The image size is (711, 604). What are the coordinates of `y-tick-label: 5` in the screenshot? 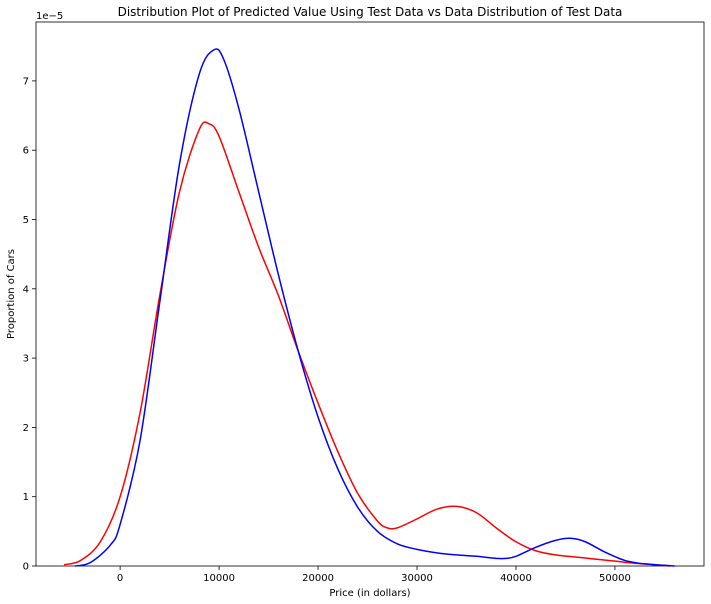 It's located at (26, 220).